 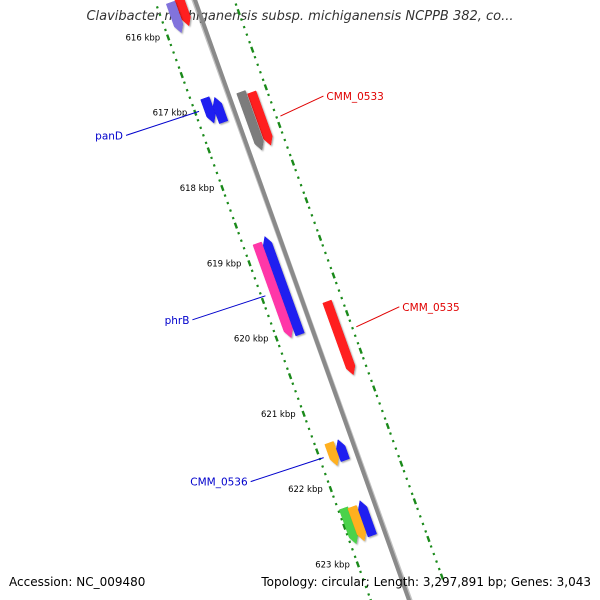 I want to click on gene-label: panD, so click(x=109, y=136).